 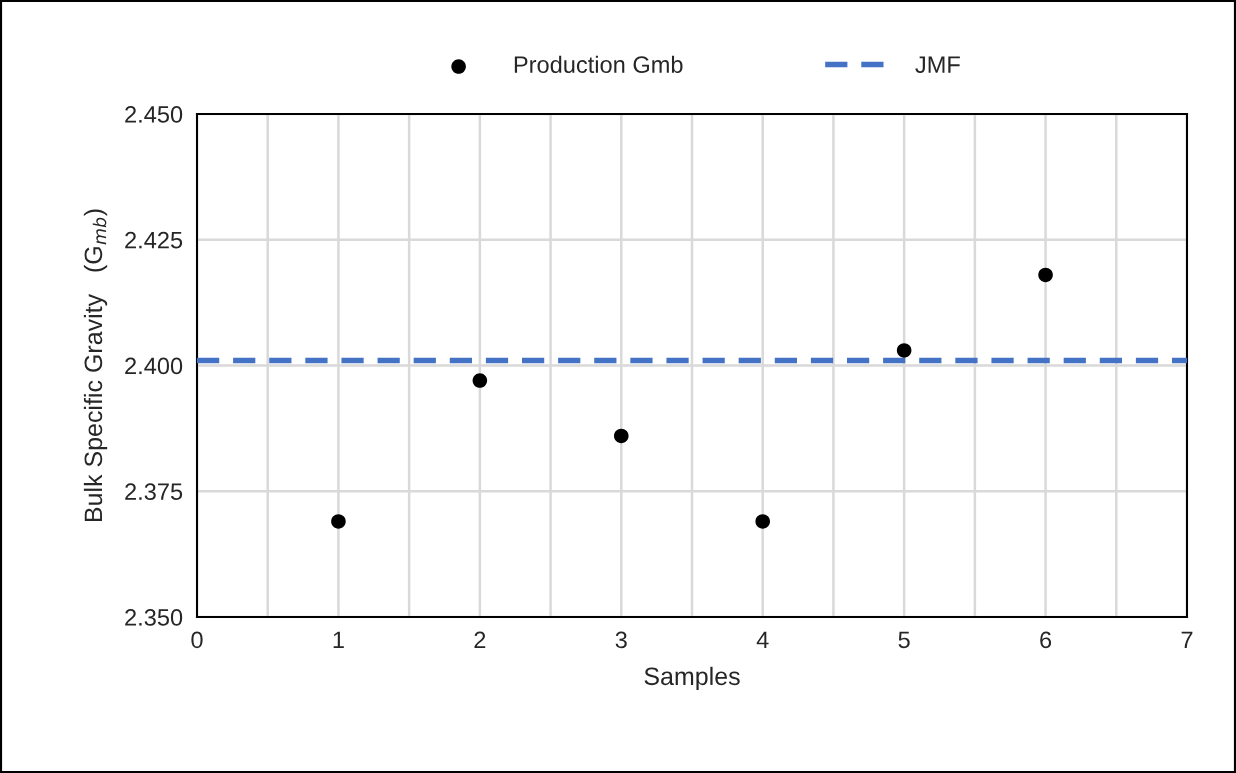 What do you see at coordinates (154, 492) in the screenshot?
I see `y-tick-label: 2.375` at bounding box center [154, 492].